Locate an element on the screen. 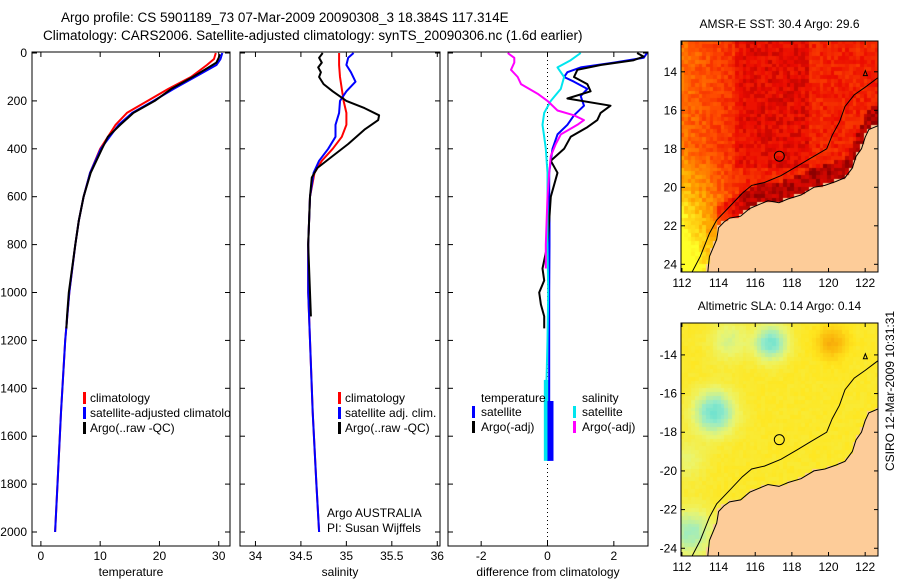 This screenshot has width=900, height=580. y-tick-label: 2000 is located at coordinates (13, 532).